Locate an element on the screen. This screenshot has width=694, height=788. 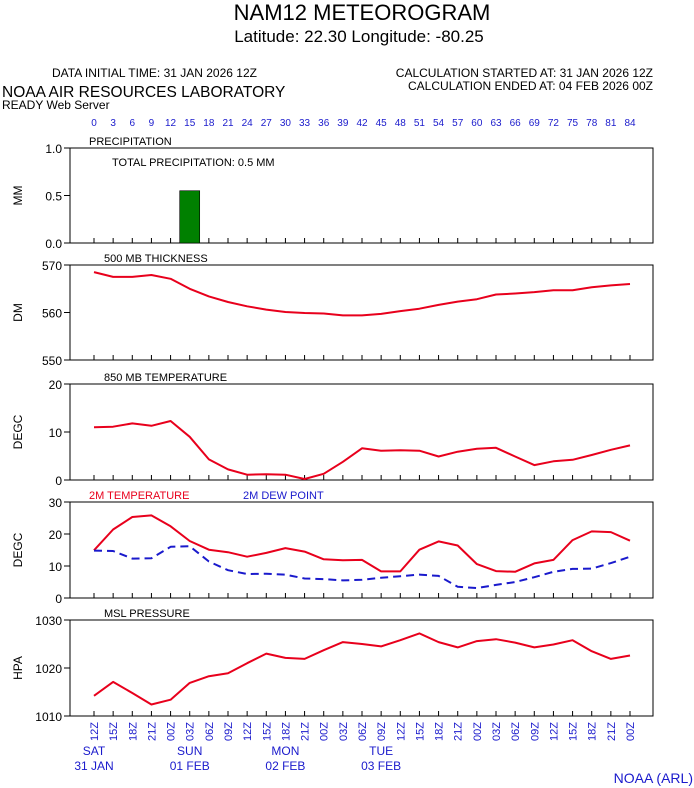
date-label: 03 FEB is located at coordinates (381, 766).